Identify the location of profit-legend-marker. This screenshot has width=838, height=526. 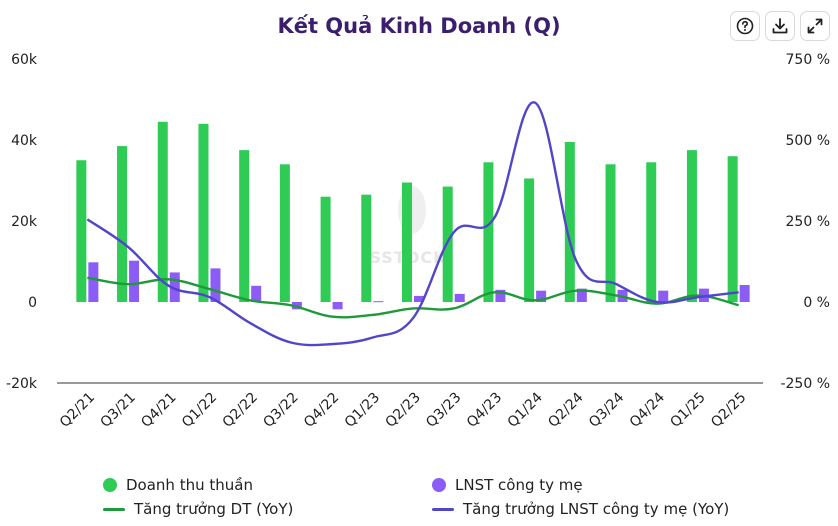
(439, 485).